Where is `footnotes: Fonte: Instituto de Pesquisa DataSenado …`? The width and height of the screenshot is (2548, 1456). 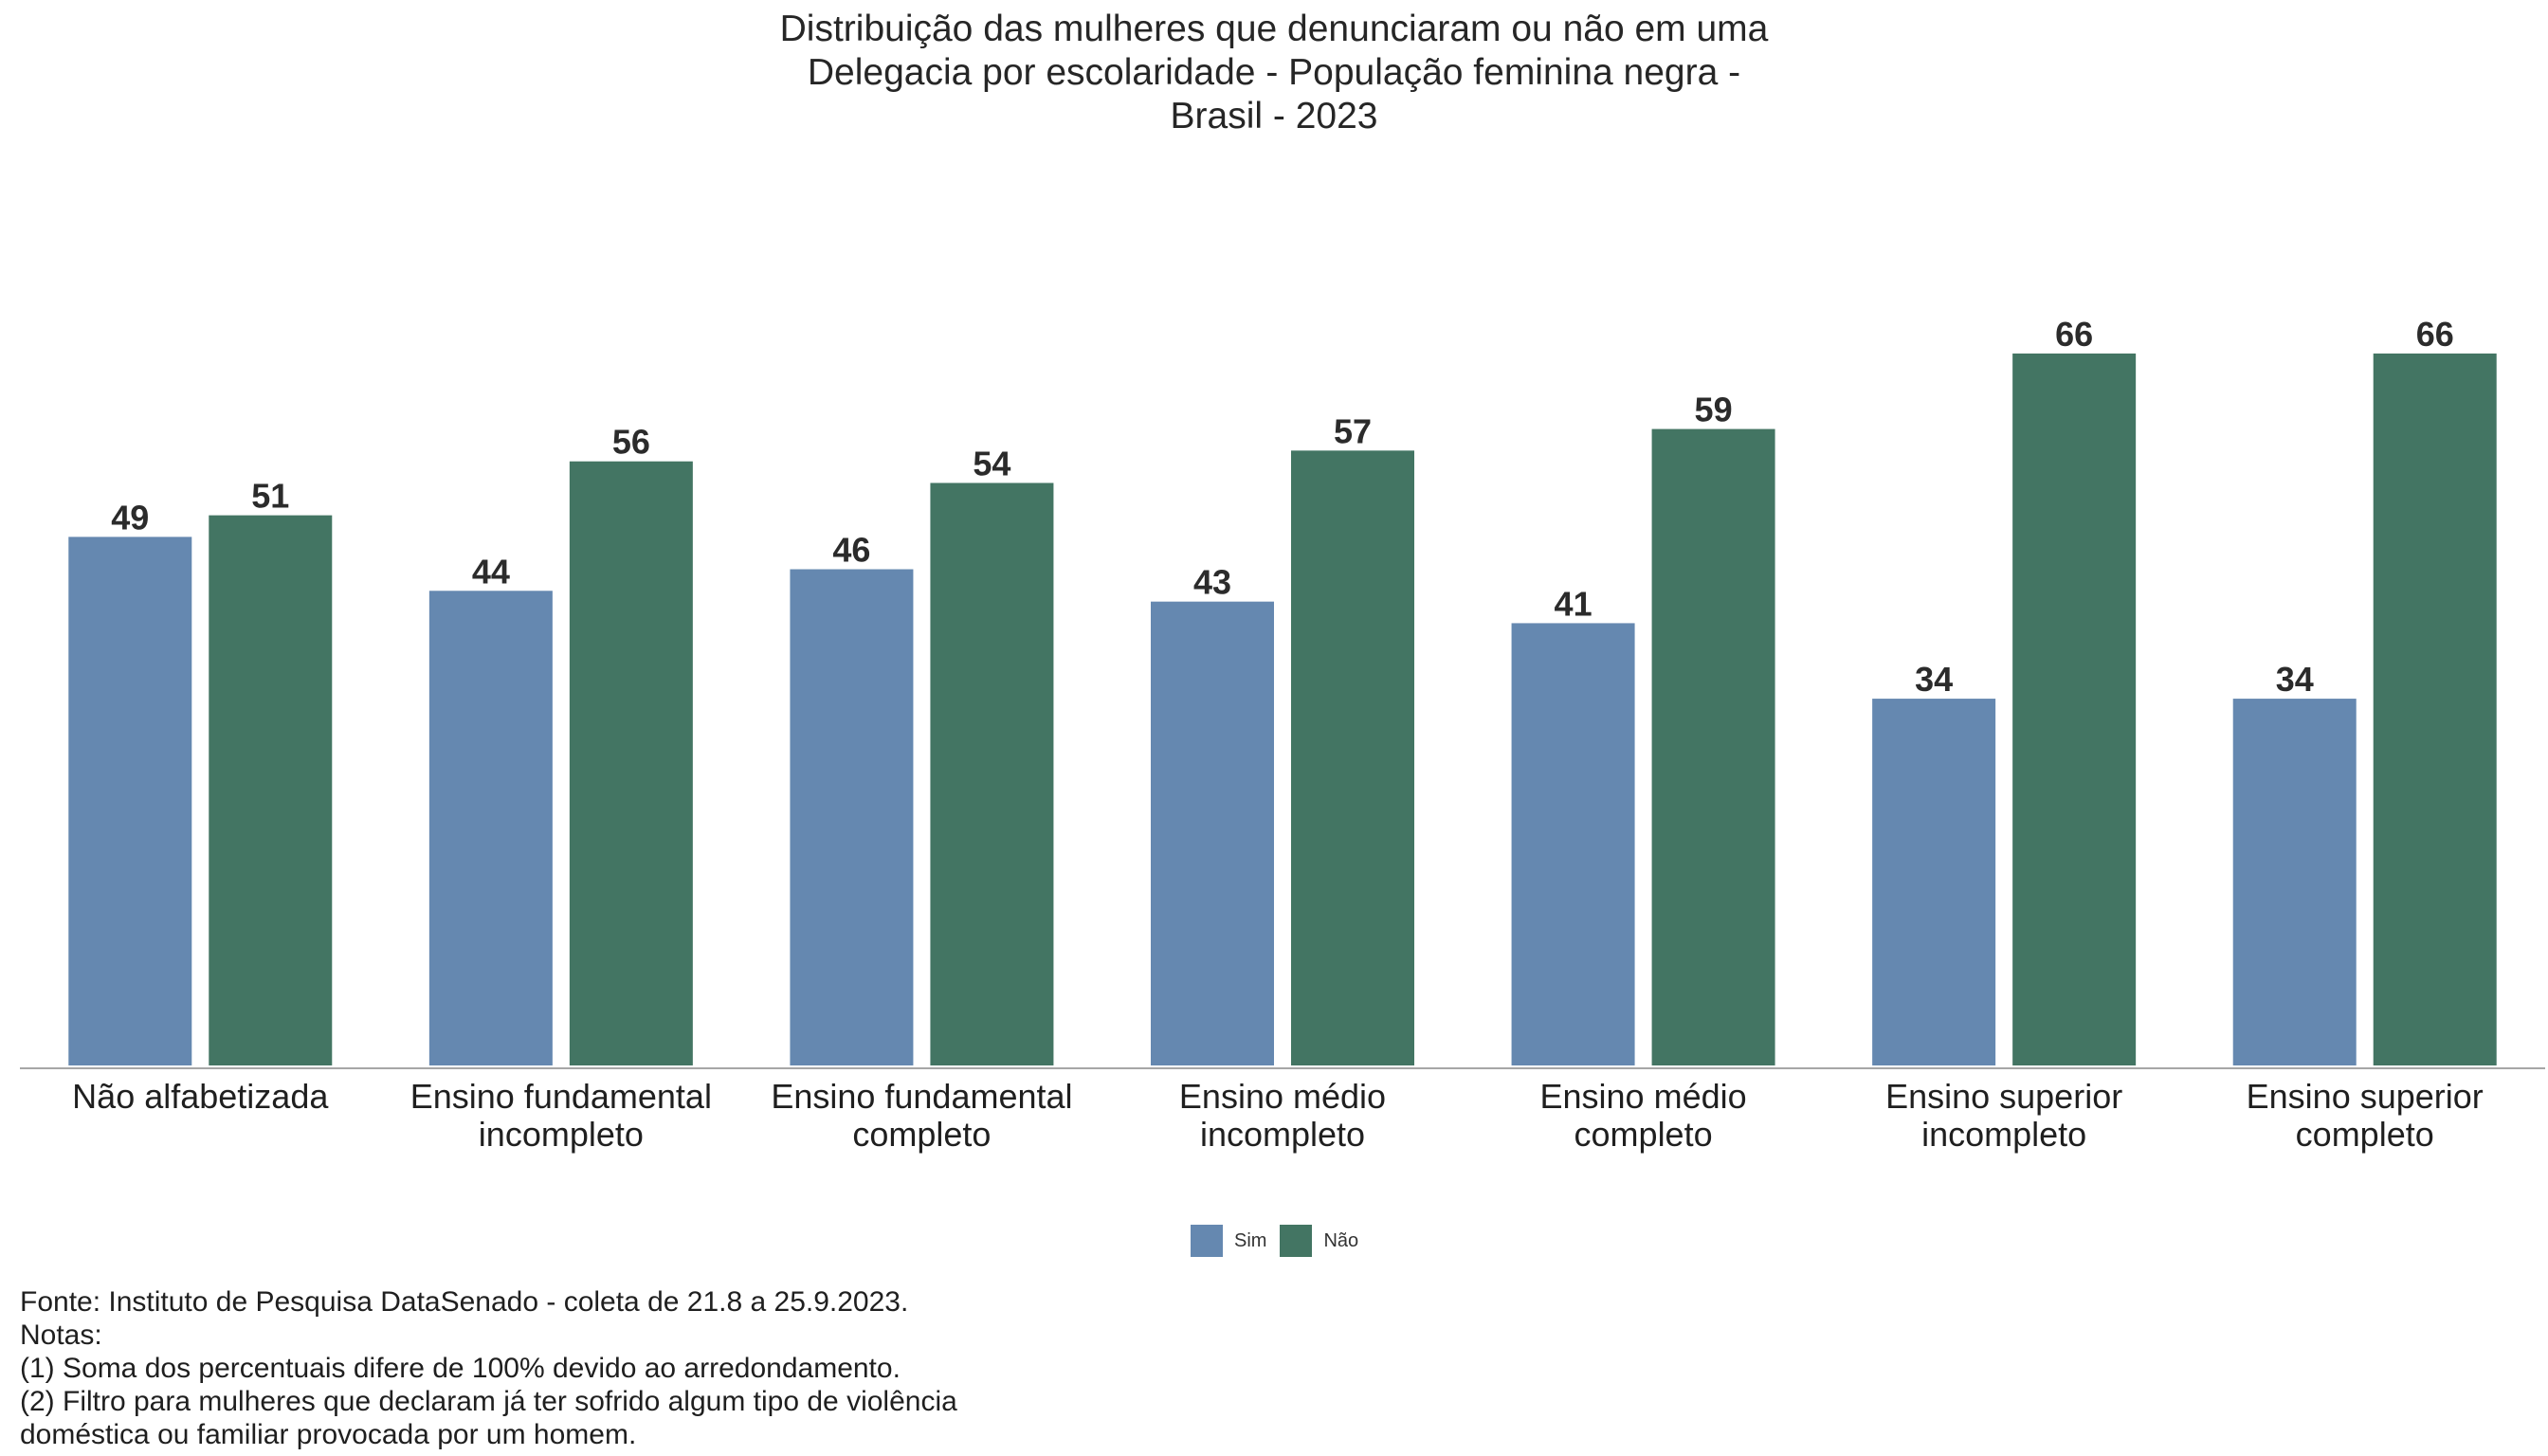
footnotes: Fonte: Instituto de Pesquisa DataSenado … is located at coordinates (488, 1368).